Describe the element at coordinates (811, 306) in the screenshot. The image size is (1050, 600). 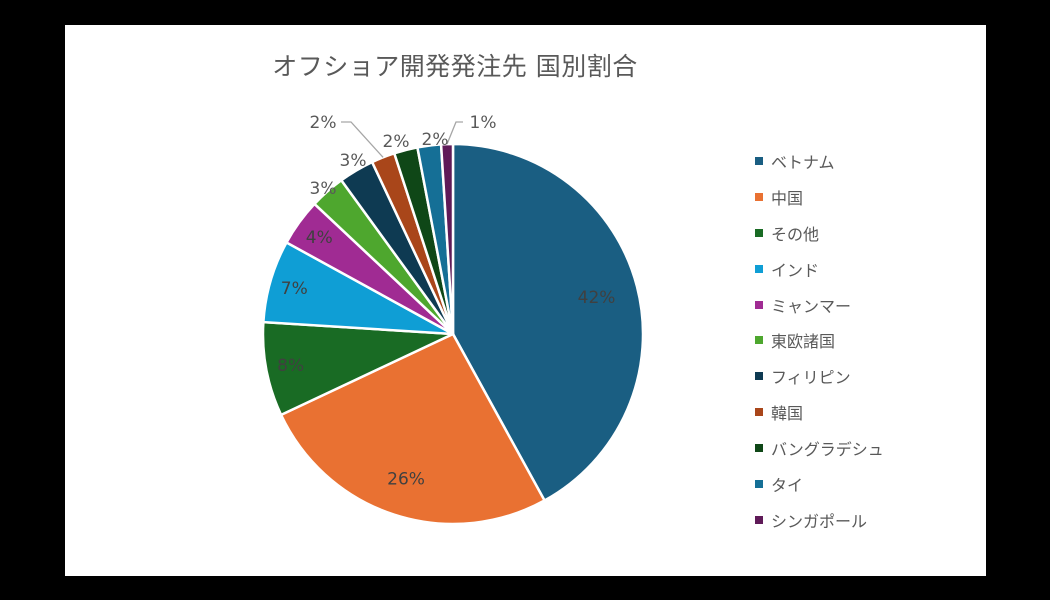
I see `legend-label: ミャンマー` at that location.